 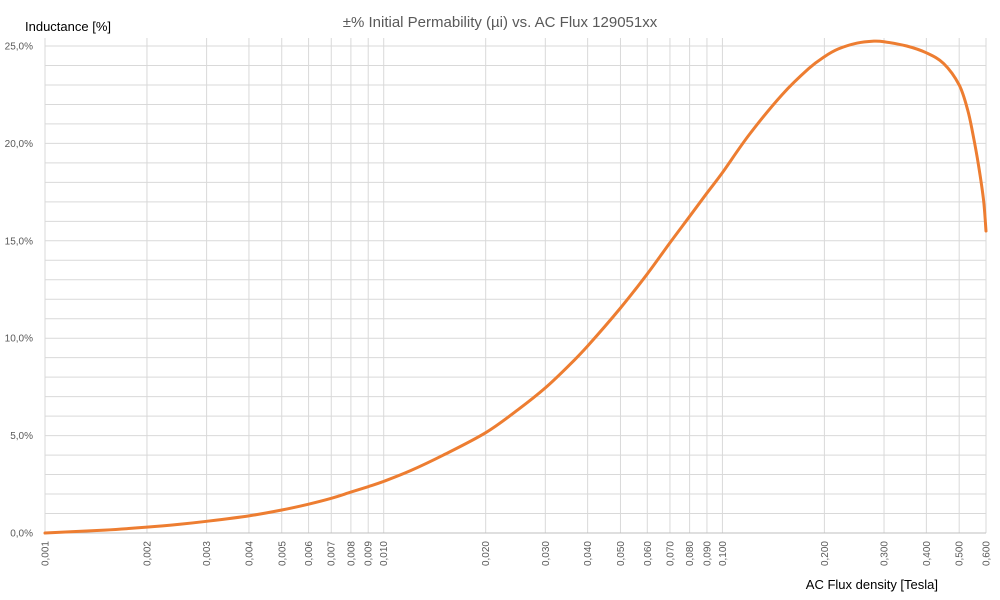 I want to click on x-tick-label: 0,050, so click(x=621, y=553).